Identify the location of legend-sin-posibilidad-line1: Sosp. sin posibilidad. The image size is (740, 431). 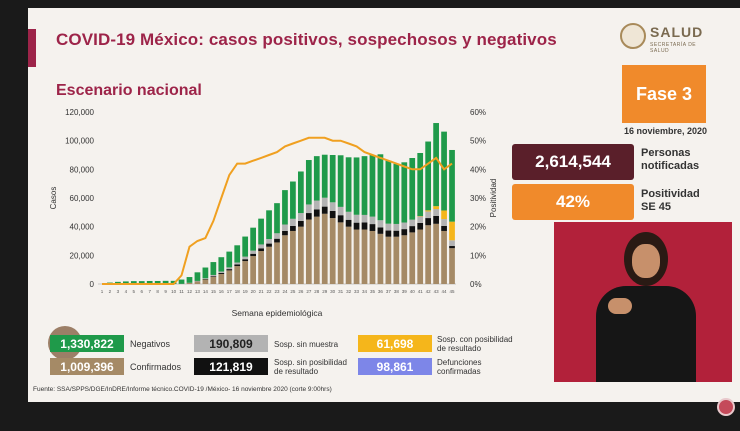
(310, 362).